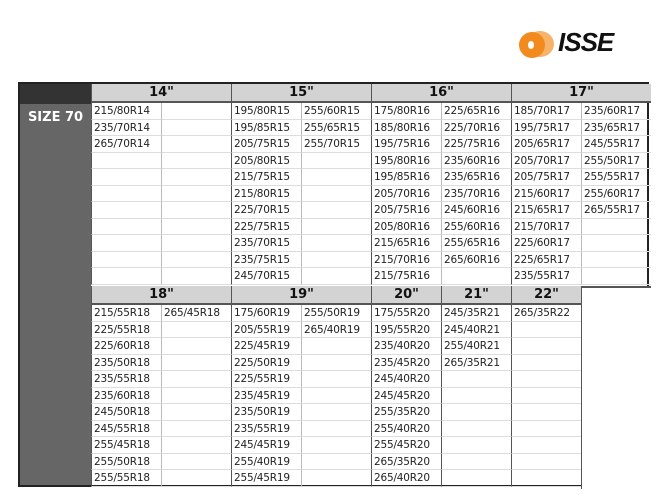  Describe the element at coordinates (476, 127) in the screenshot. I see `tire-size-cell: 225/70R16` at that location.